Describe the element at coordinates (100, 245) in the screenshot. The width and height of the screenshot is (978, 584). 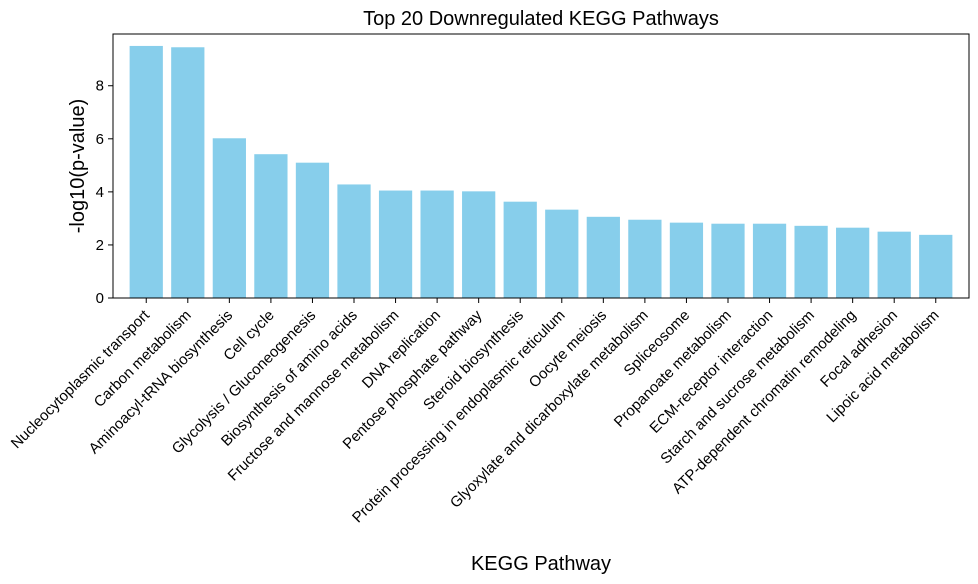
I see `y-tick-label: 2` at that location.